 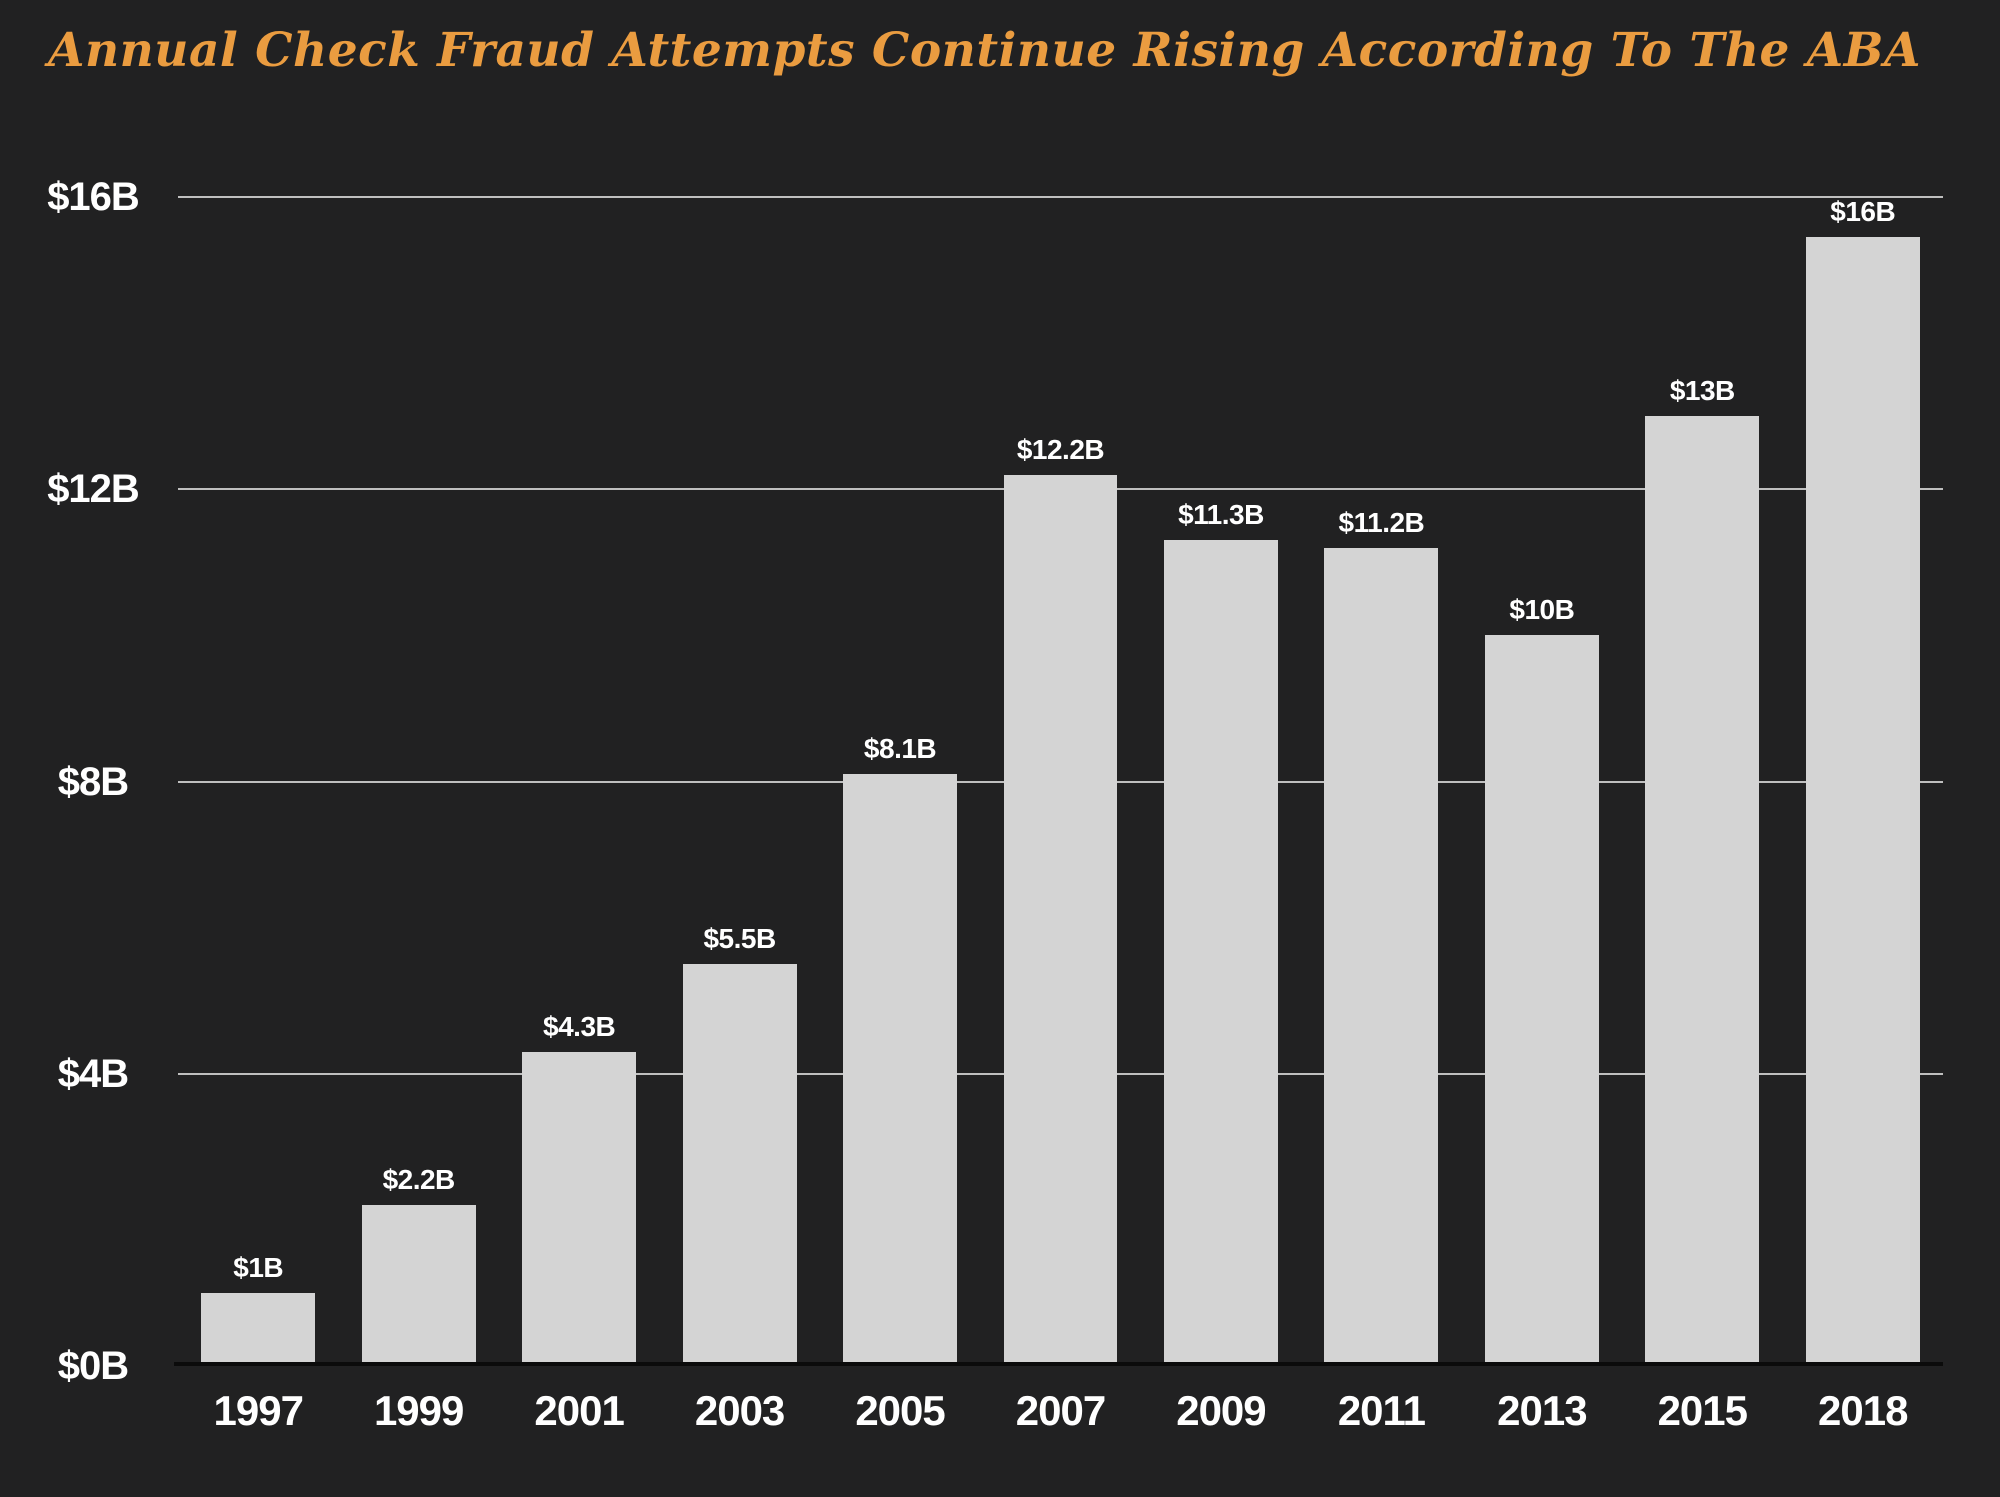 I want to click on bar-2009, so click(x=1220, y=953).